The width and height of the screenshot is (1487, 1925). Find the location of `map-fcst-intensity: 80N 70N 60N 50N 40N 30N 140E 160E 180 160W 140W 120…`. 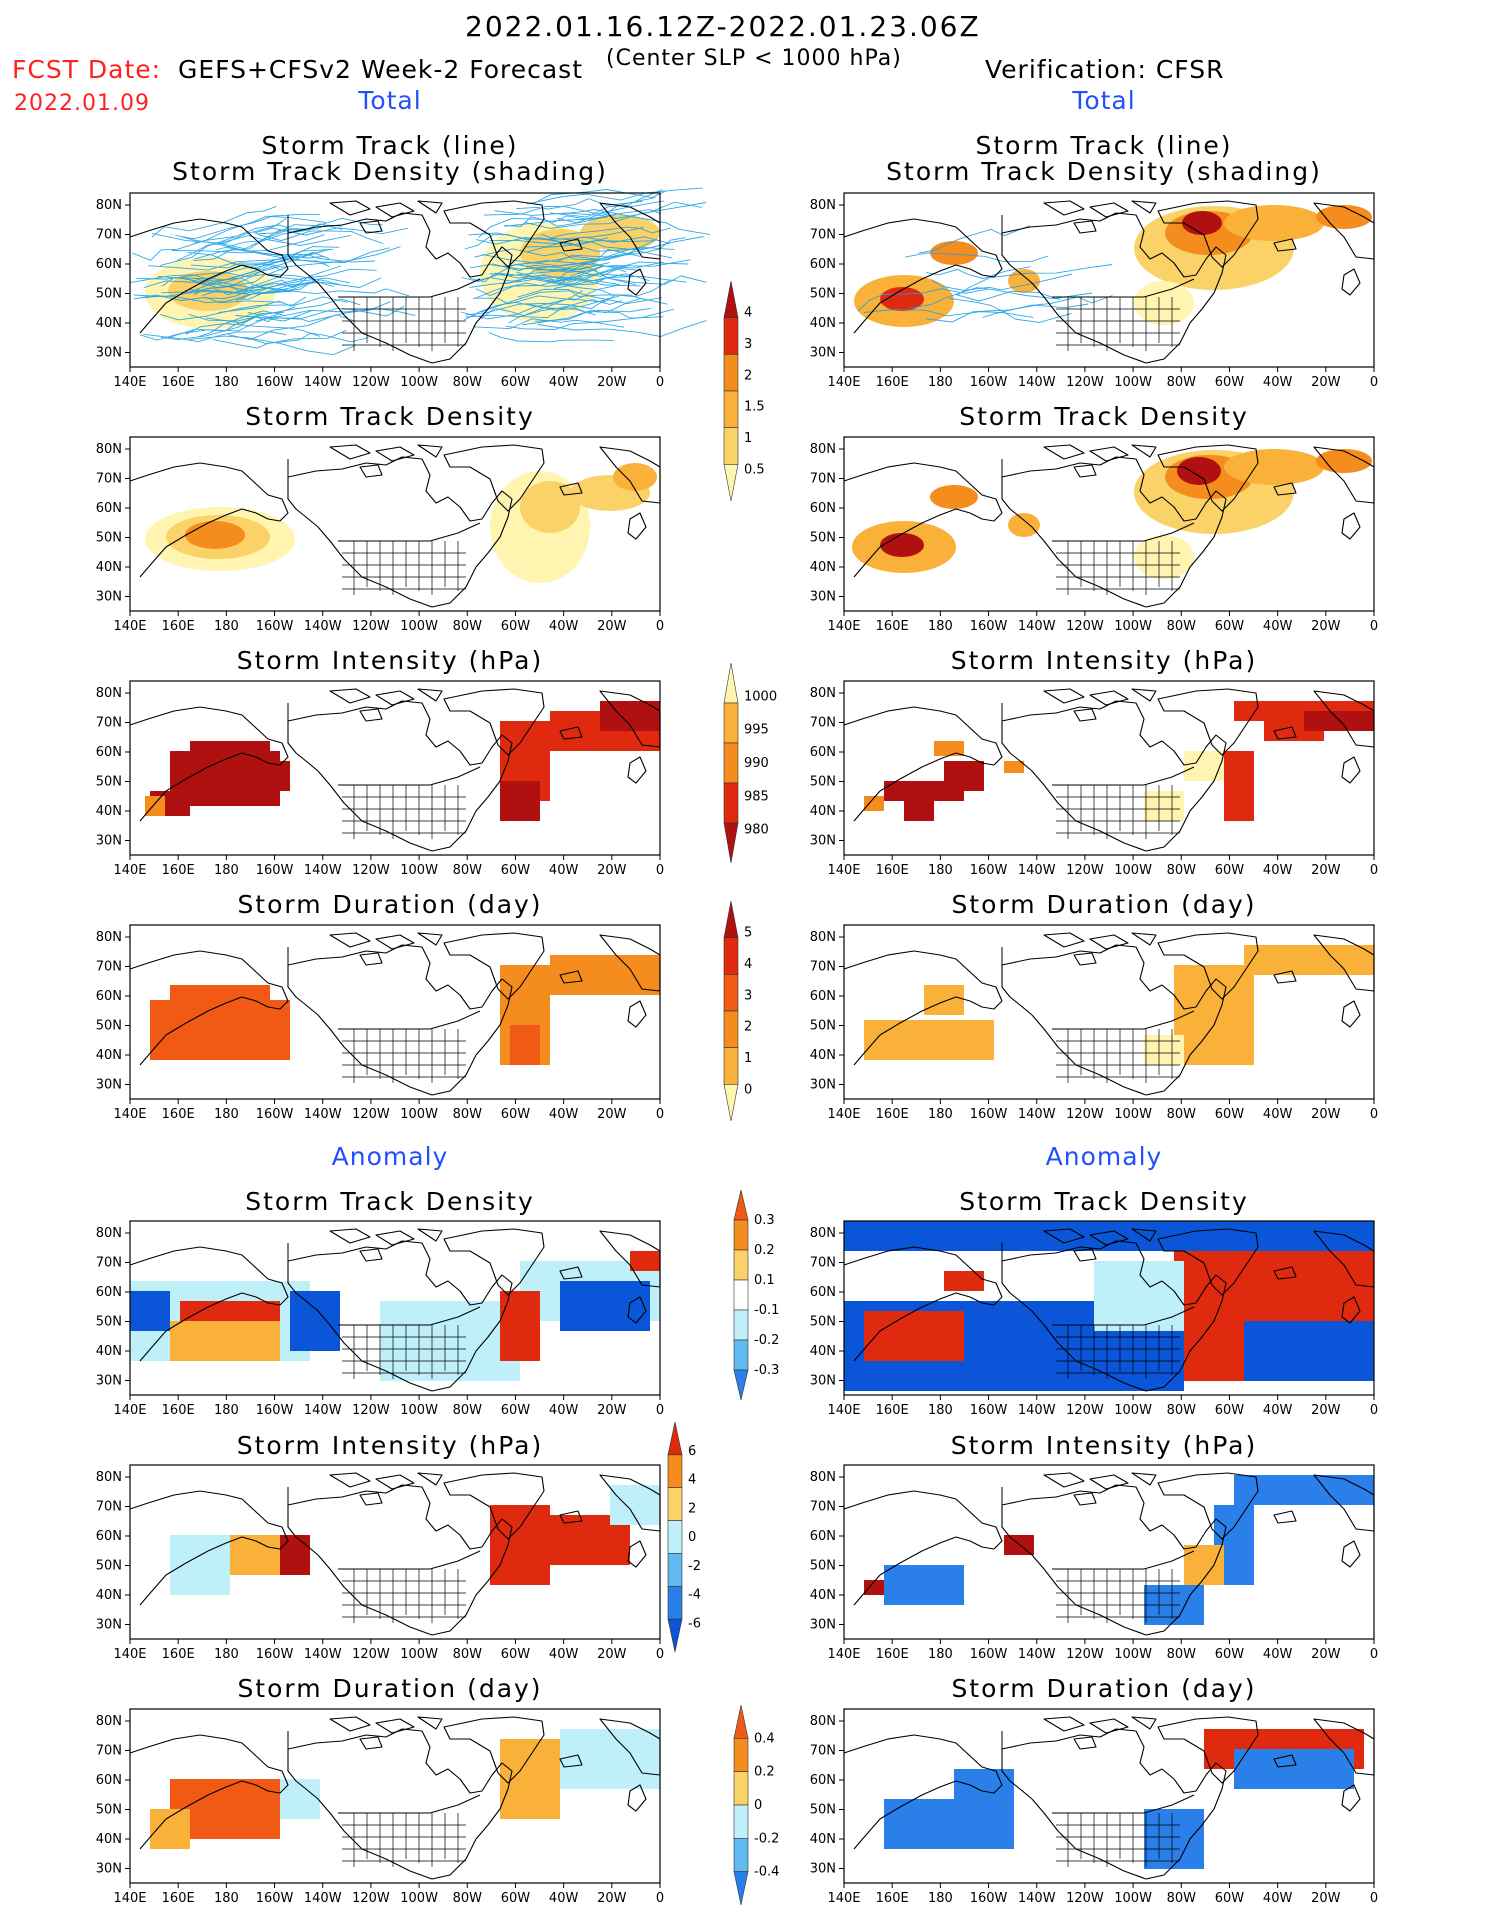

map-fcst-intensity: 80N 70N 60N 50N 40N 30N 140E 160E 180 160W 140W 120… is located at coordinates (380, 779).